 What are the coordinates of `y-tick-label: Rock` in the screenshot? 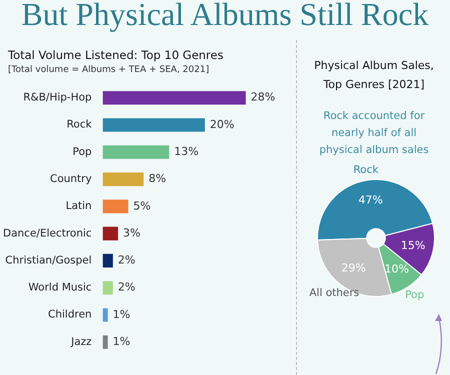 It's located at (79, 124).